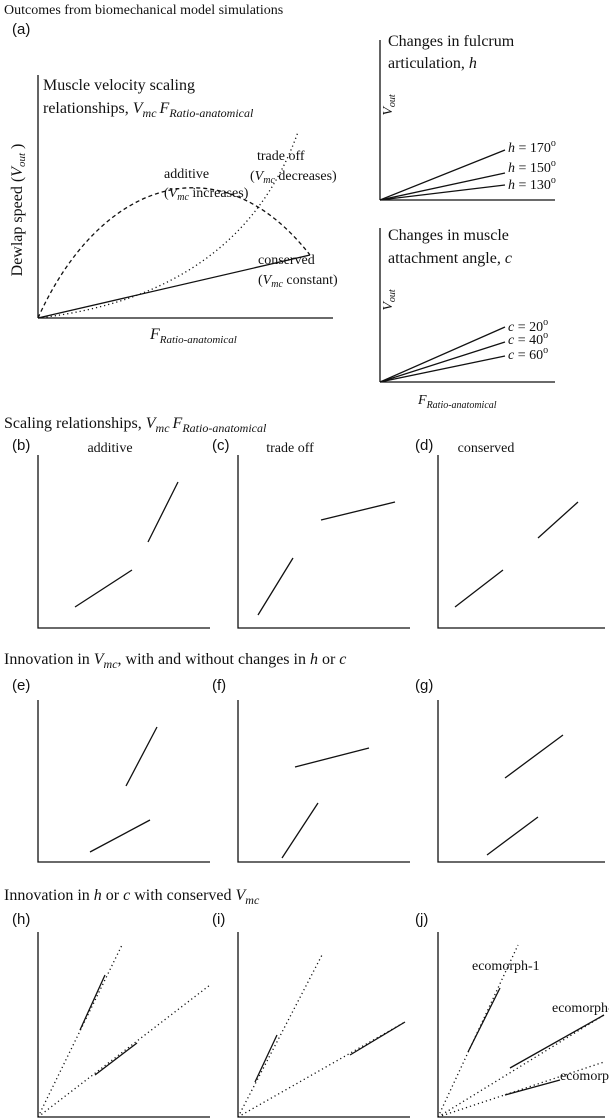 The width and height of the screenshot is (609, 1119). I want to click on section-title: Innovation in h or c with conserved Vmc, so click(132, 897).